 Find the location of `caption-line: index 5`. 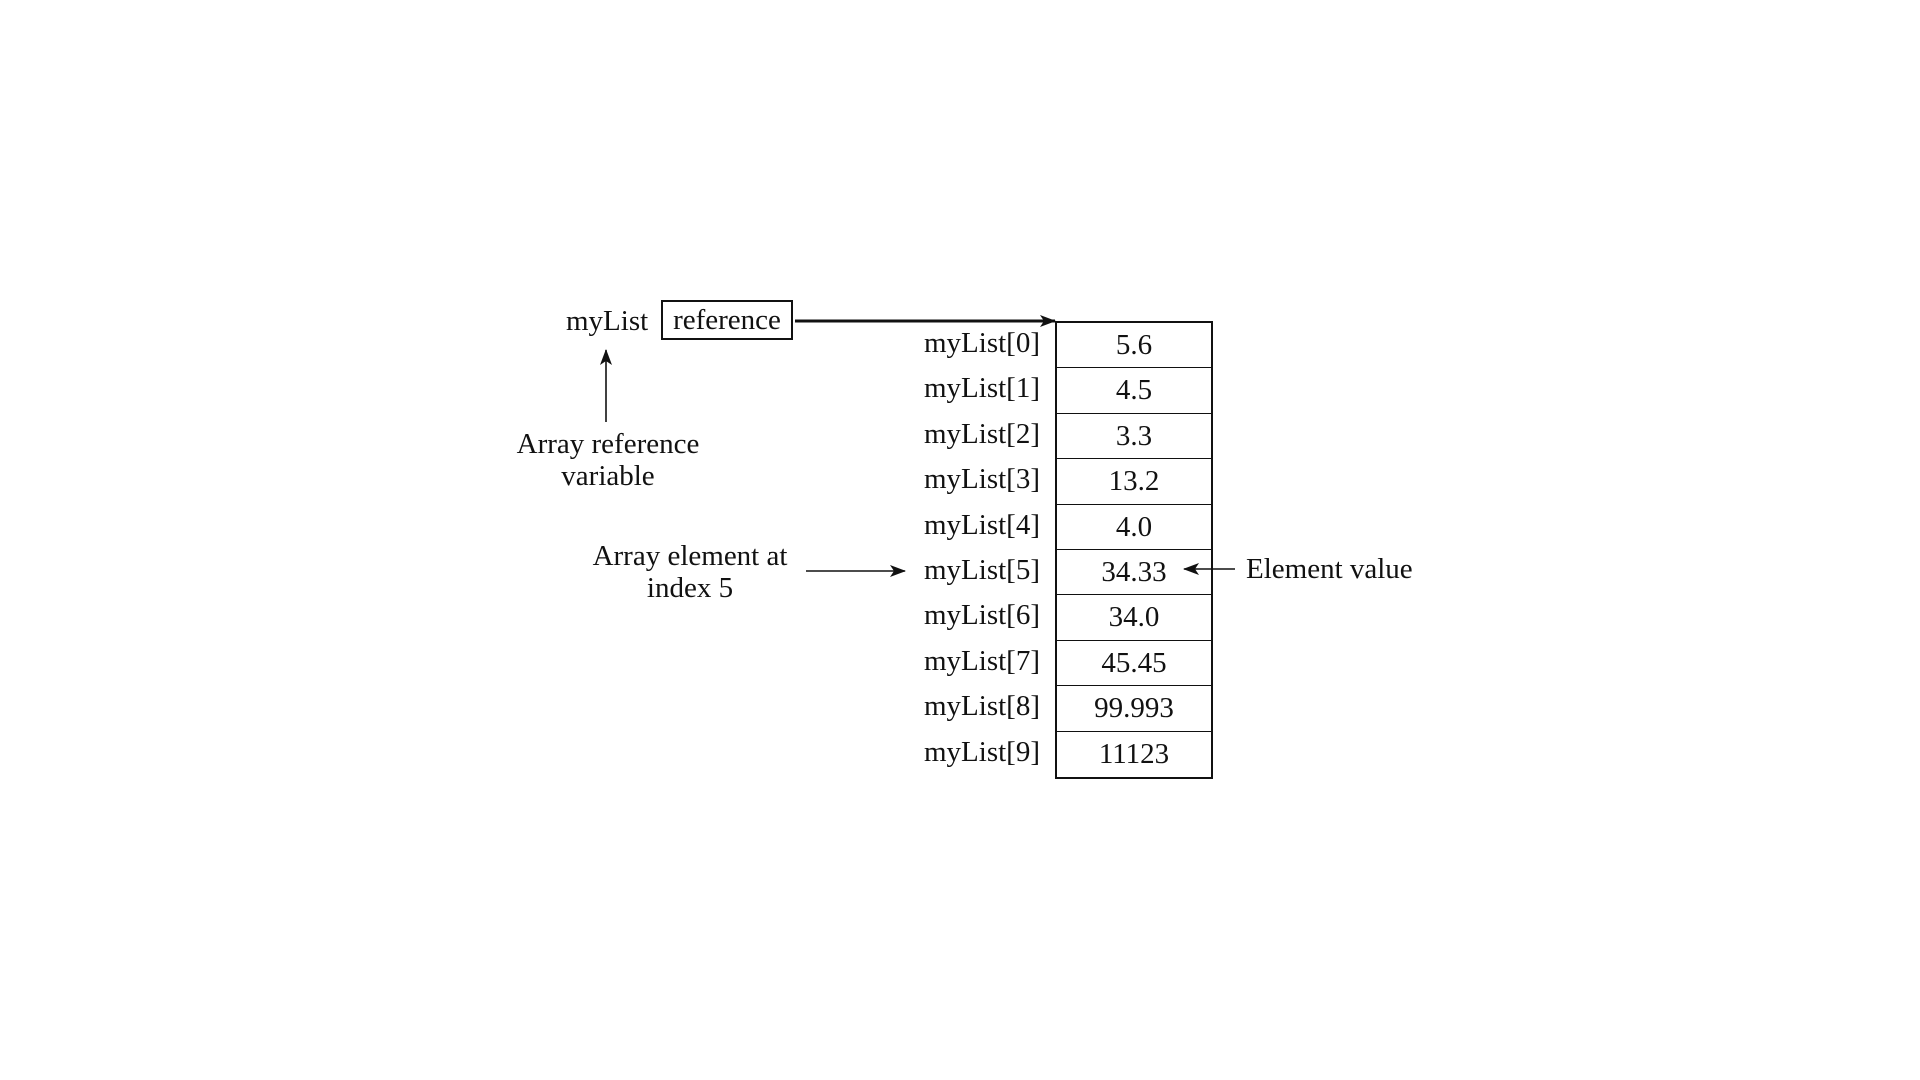

caption-line: index 5 is located at coordinates (690, 588).